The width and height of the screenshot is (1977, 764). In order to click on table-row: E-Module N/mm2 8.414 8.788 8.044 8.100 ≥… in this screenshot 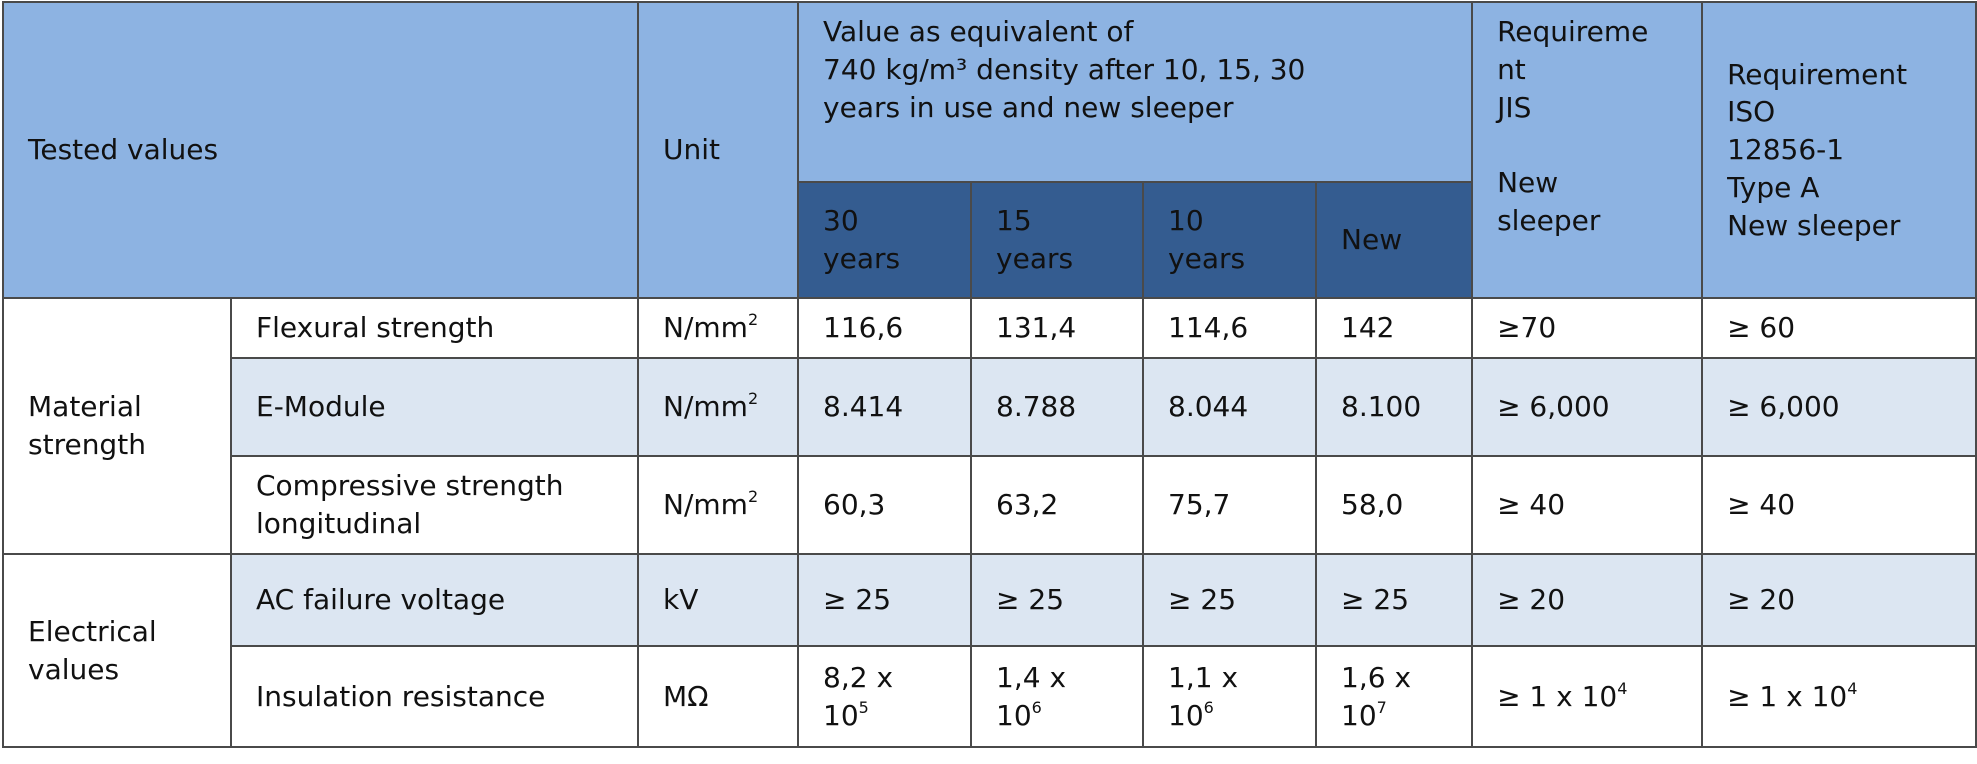, I will do `click(990, 407)`.